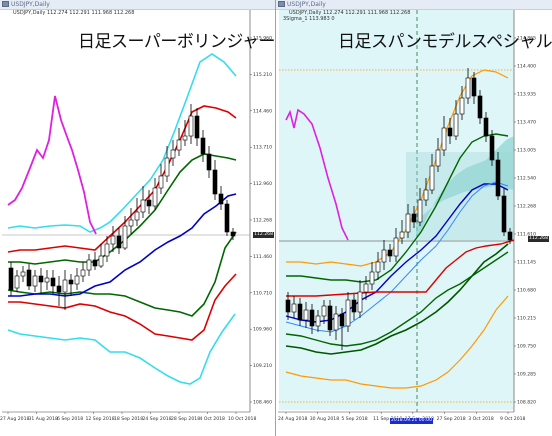  Describe the element at coordinates (263, 235) in the screenshot. I see `left-current-price-tag: 112.268` at that location.